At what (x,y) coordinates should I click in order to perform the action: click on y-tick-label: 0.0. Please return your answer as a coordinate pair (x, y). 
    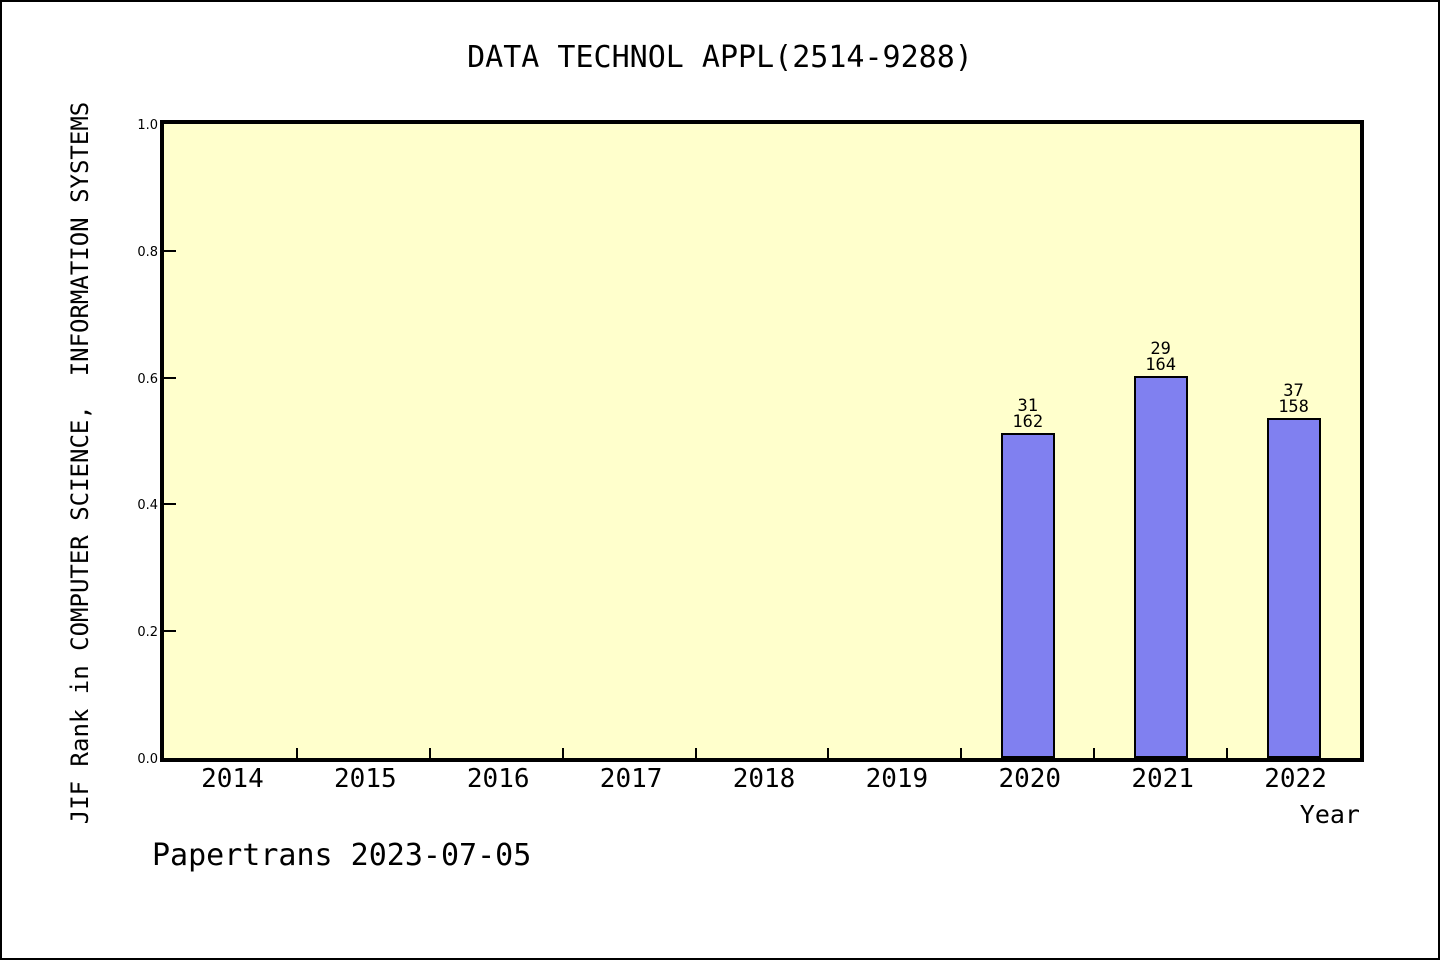
    Looking at the image, I should click on (147, 759).